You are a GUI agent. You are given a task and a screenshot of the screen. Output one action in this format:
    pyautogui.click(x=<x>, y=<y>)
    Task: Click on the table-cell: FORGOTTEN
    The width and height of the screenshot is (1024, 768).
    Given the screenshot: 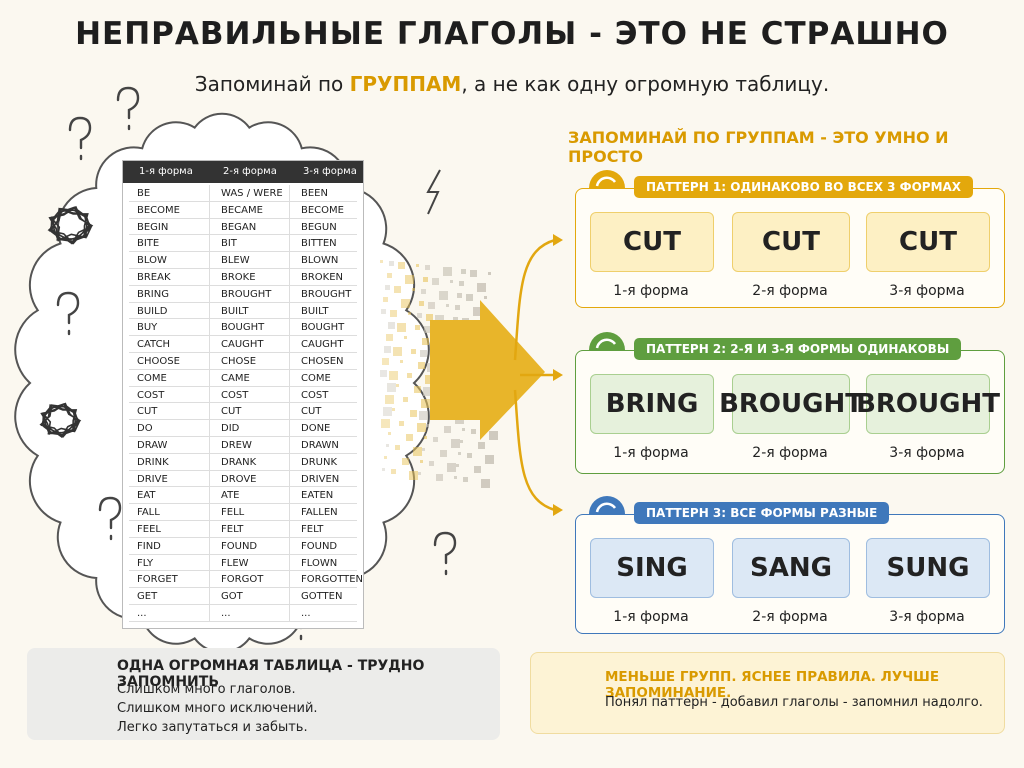 What is the action you would take?
    pyautogui.click(x=332, y=580)
    